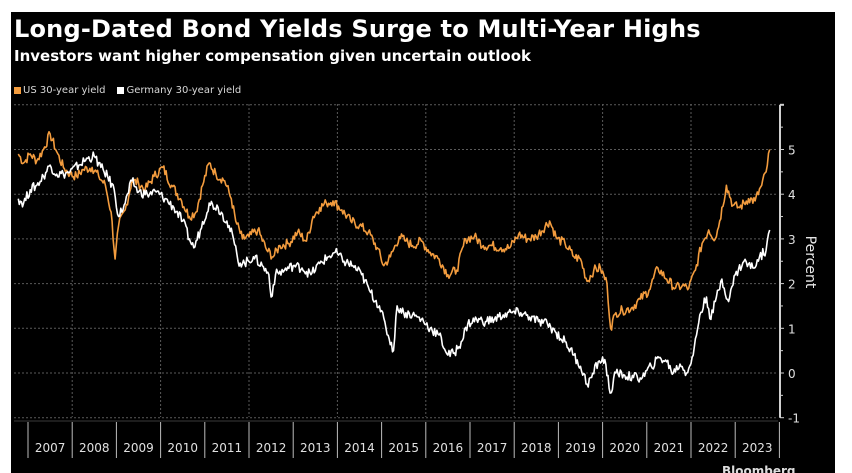 This screenshot has width=852, height=473. What do you see at coordinates (94, 448) in the screenshot?
I see `x-tick-label: 2008` at bounding box center [94, 448].